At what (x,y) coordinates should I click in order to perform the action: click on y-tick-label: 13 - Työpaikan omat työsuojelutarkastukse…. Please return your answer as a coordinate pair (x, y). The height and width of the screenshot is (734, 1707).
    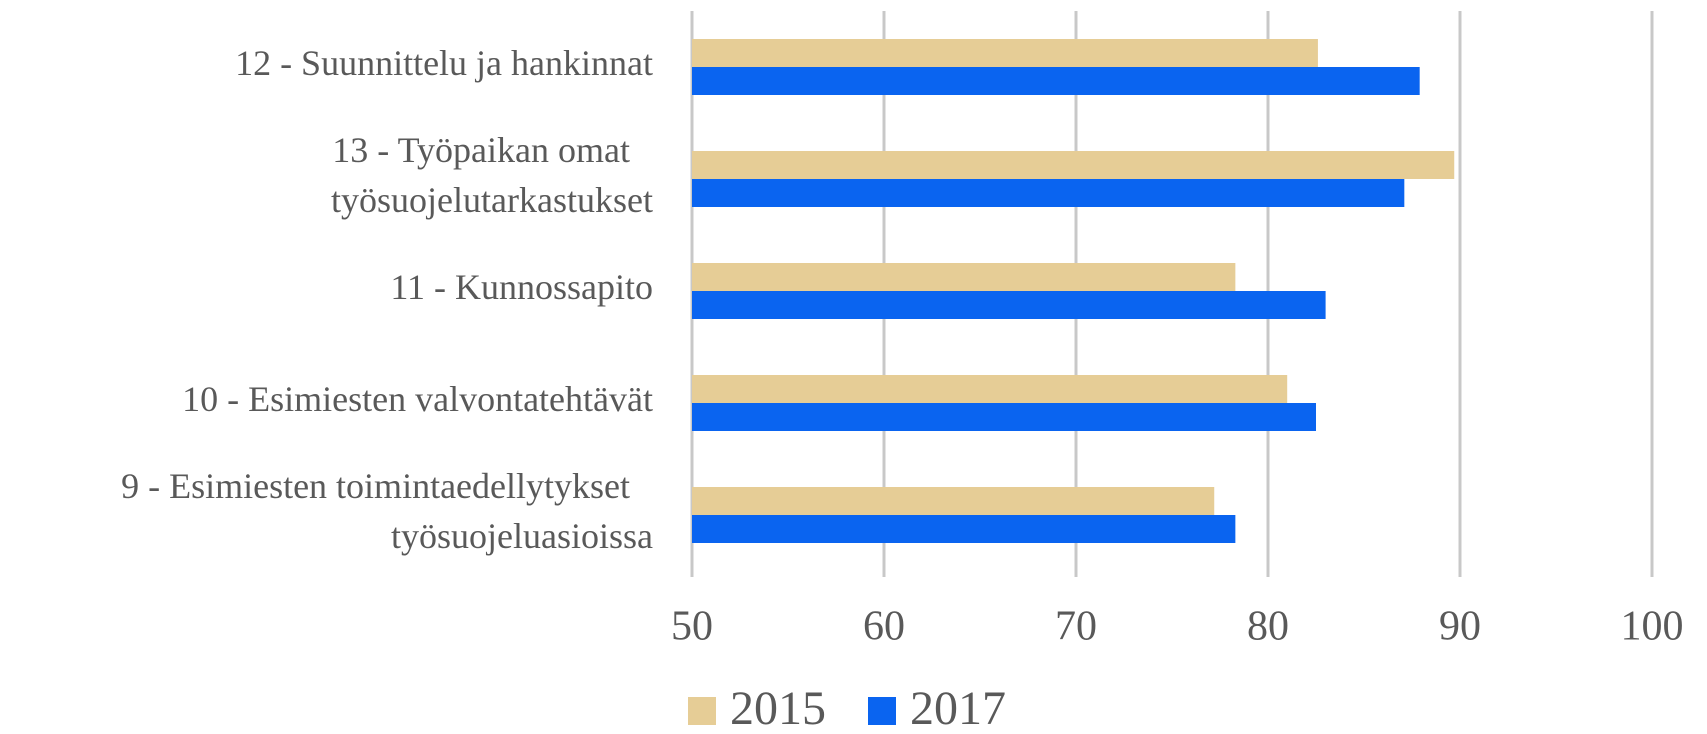
    Looking at the image, I should click on (492, 175).